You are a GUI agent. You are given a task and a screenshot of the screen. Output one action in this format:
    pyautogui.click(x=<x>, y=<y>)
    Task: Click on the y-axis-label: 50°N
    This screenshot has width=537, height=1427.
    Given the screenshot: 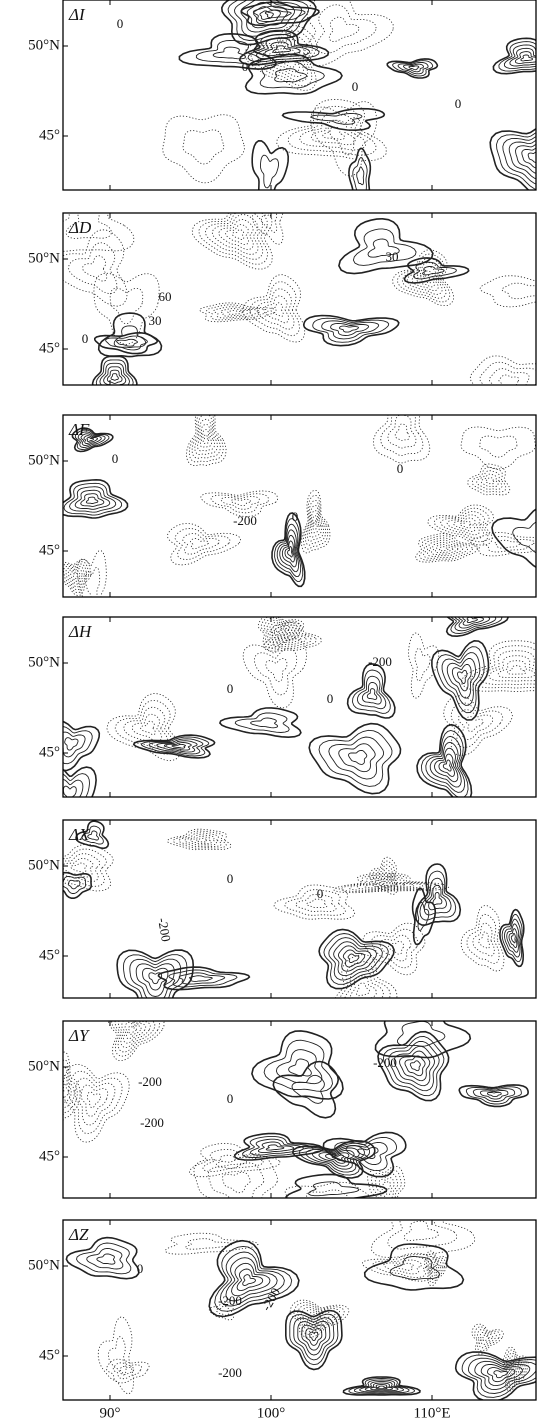 What is the action you would take?
    pyautogui.click(x=44, y=1265)
    